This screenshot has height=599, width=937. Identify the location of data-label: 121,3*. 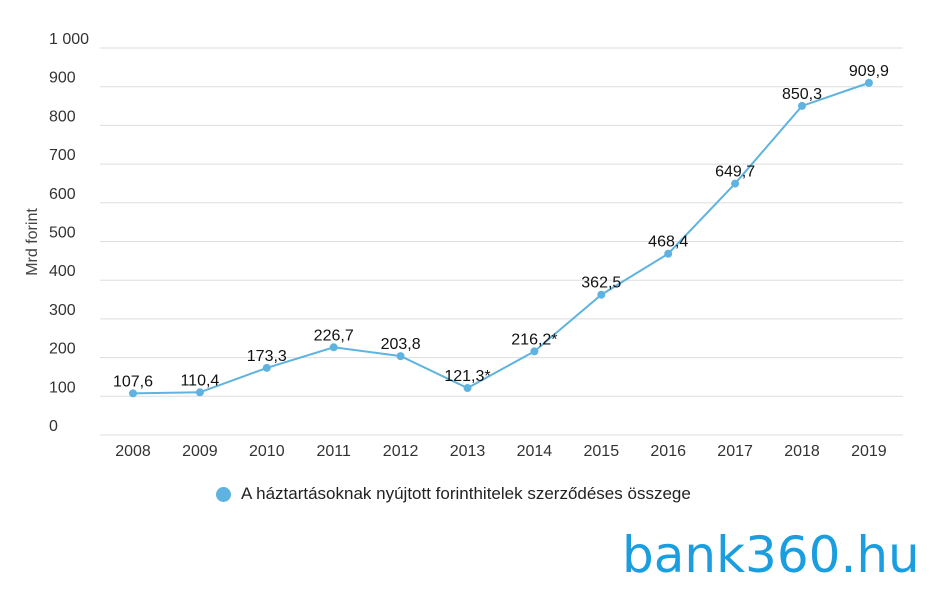
(467, 376).